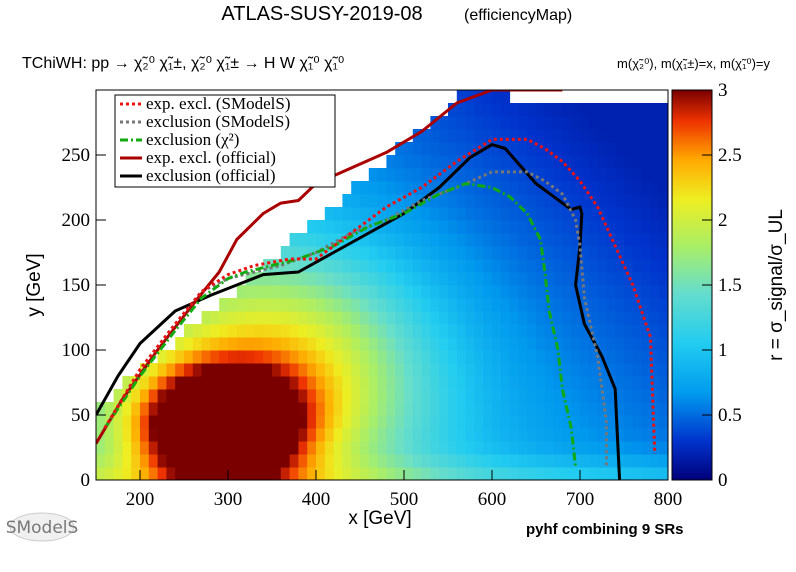  What do you see at coordinates (723, 350) in the screenshot?
I see `colorbar-tick-label: 1` at bounding box center [723, 350].